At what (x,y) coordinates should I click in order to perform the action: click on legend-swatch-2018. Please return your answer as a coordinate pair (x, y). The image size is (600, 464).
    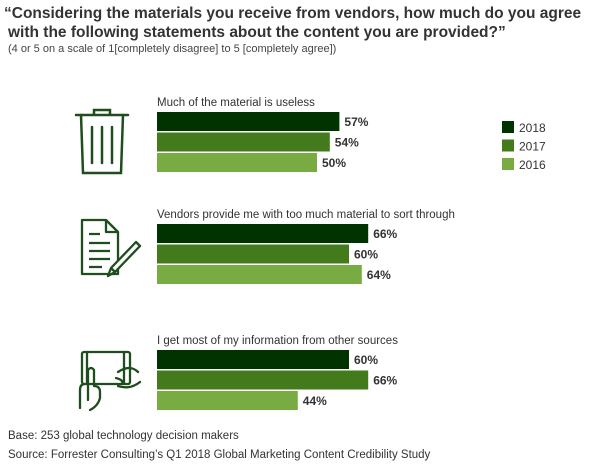
    Looking at the image, I should click on (508, 127).